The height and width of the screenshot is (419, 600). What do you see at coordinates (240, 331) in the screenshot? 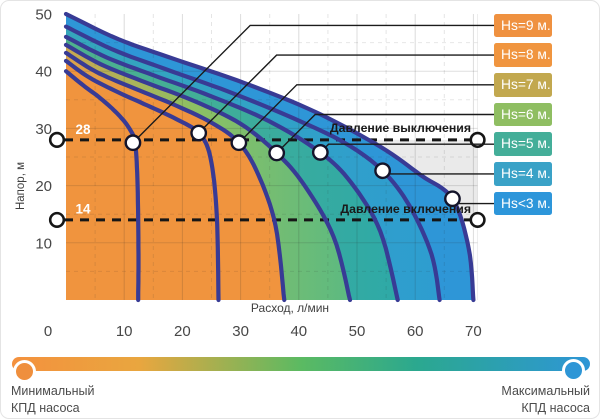
I see `x-tick-label: 30` at bounding box center [240, 331].